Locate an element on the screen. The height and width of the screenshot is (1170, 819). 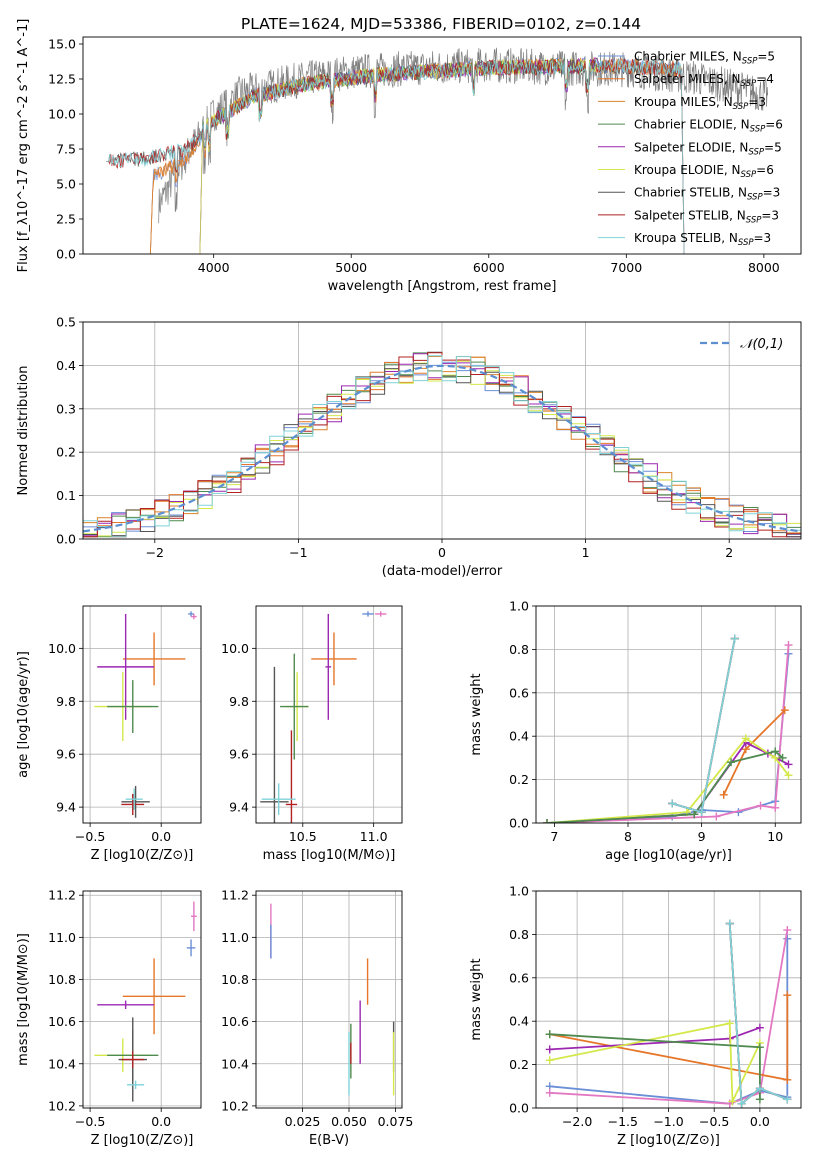
mass-vs-EBV-plot-area is located at coordinates (332, 999).